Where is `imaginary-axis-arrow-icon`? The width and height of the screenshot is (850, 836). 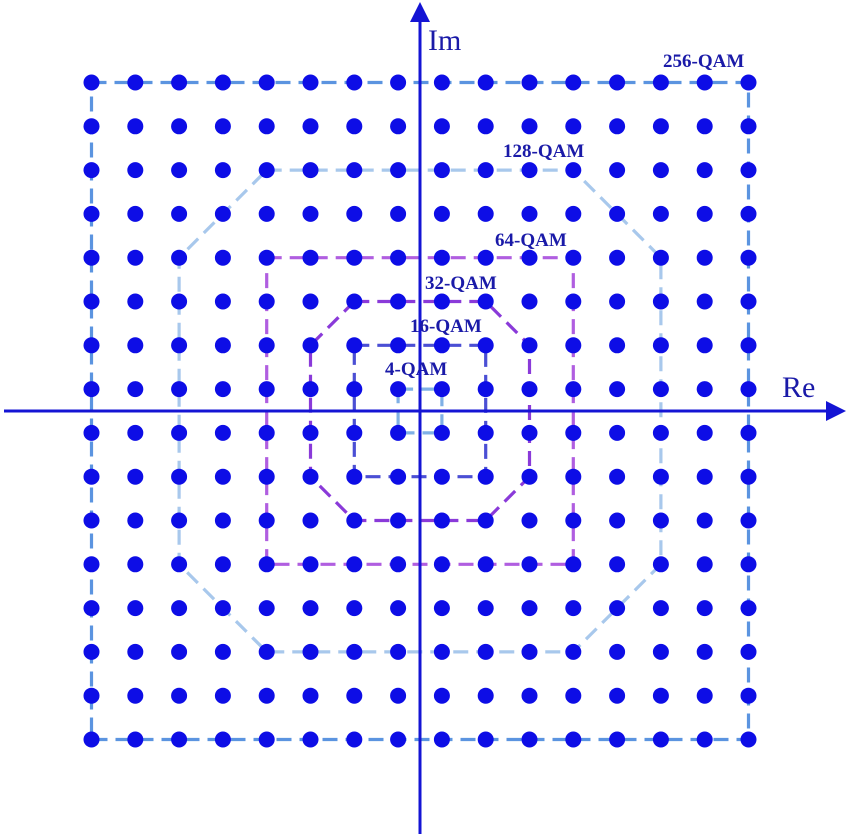 imaginary-axis-arrow-icon is located at coordinates (420, 12).